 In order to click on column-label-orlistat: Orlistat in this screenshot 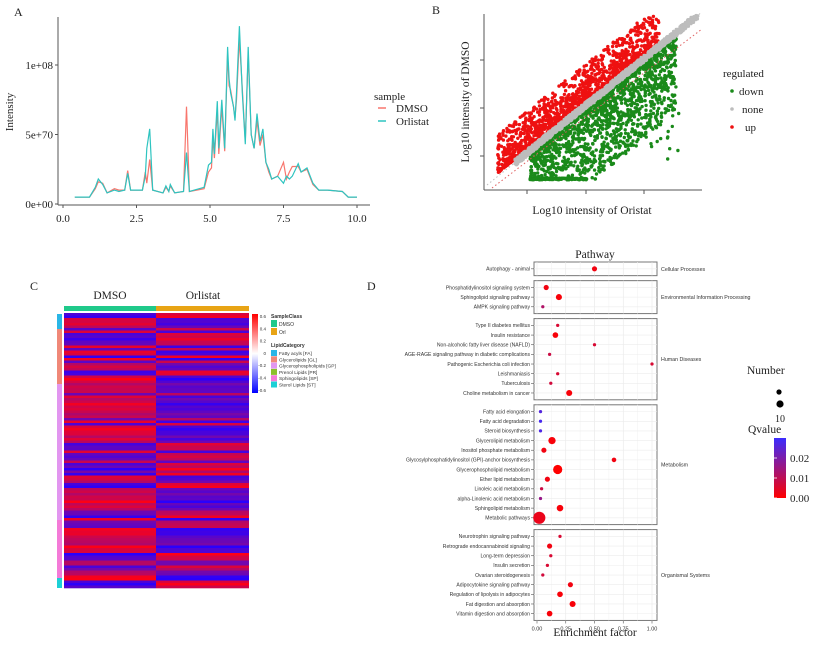, I will do `click(203, 296)`.